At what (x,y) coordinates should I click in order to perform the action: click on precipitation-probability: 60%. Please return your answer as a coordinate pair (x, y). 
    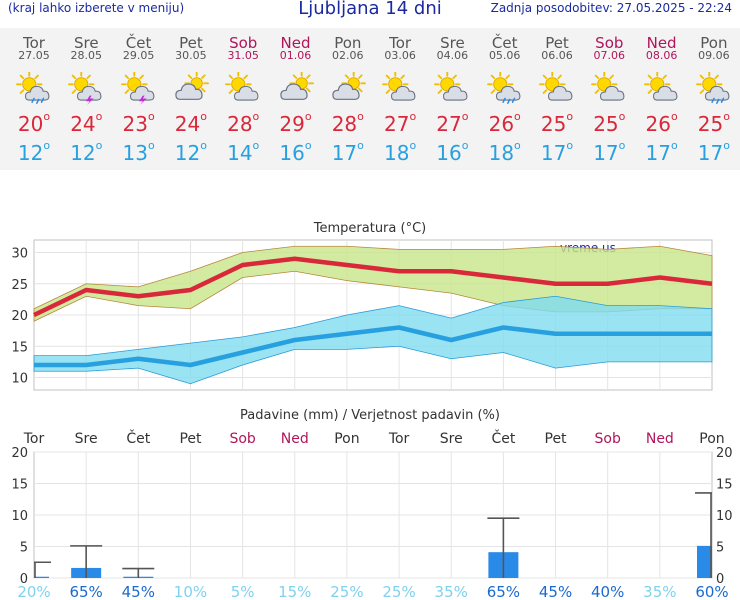
    Looking at the image, I should click on (711, 591).